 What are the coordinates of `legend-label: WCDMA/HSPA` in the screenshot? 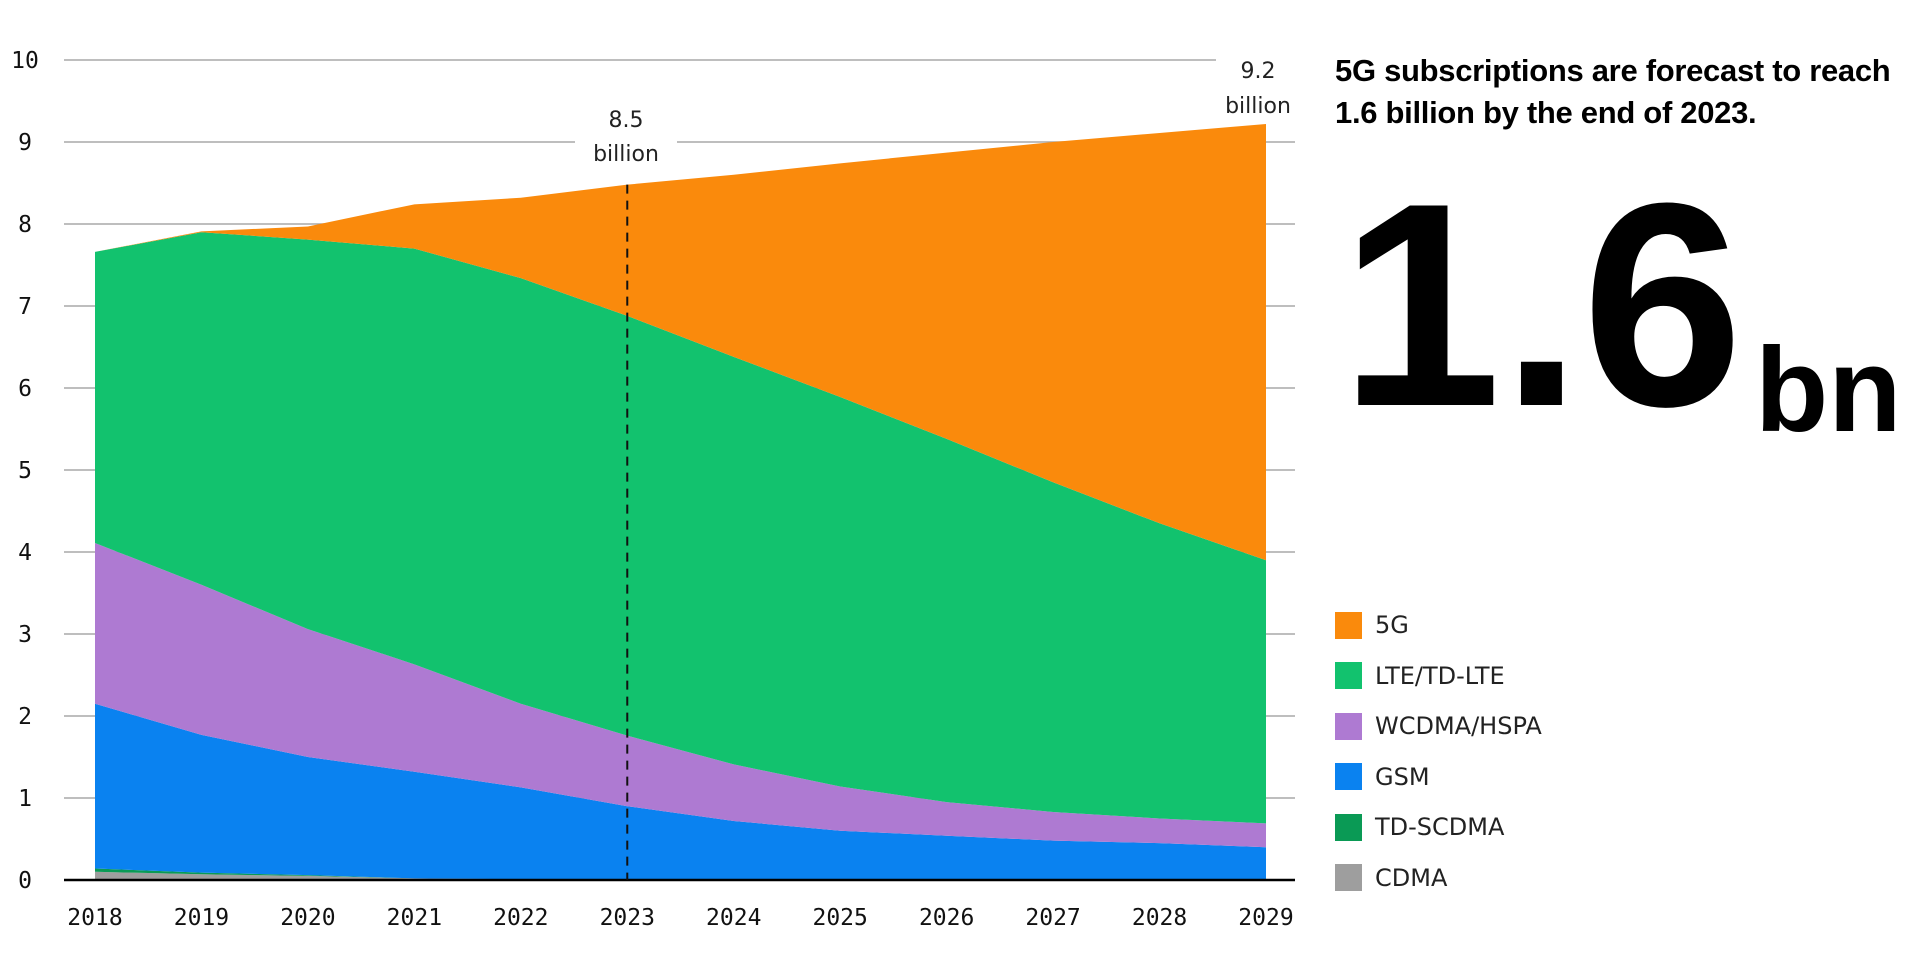 It's located at (1458, 726).